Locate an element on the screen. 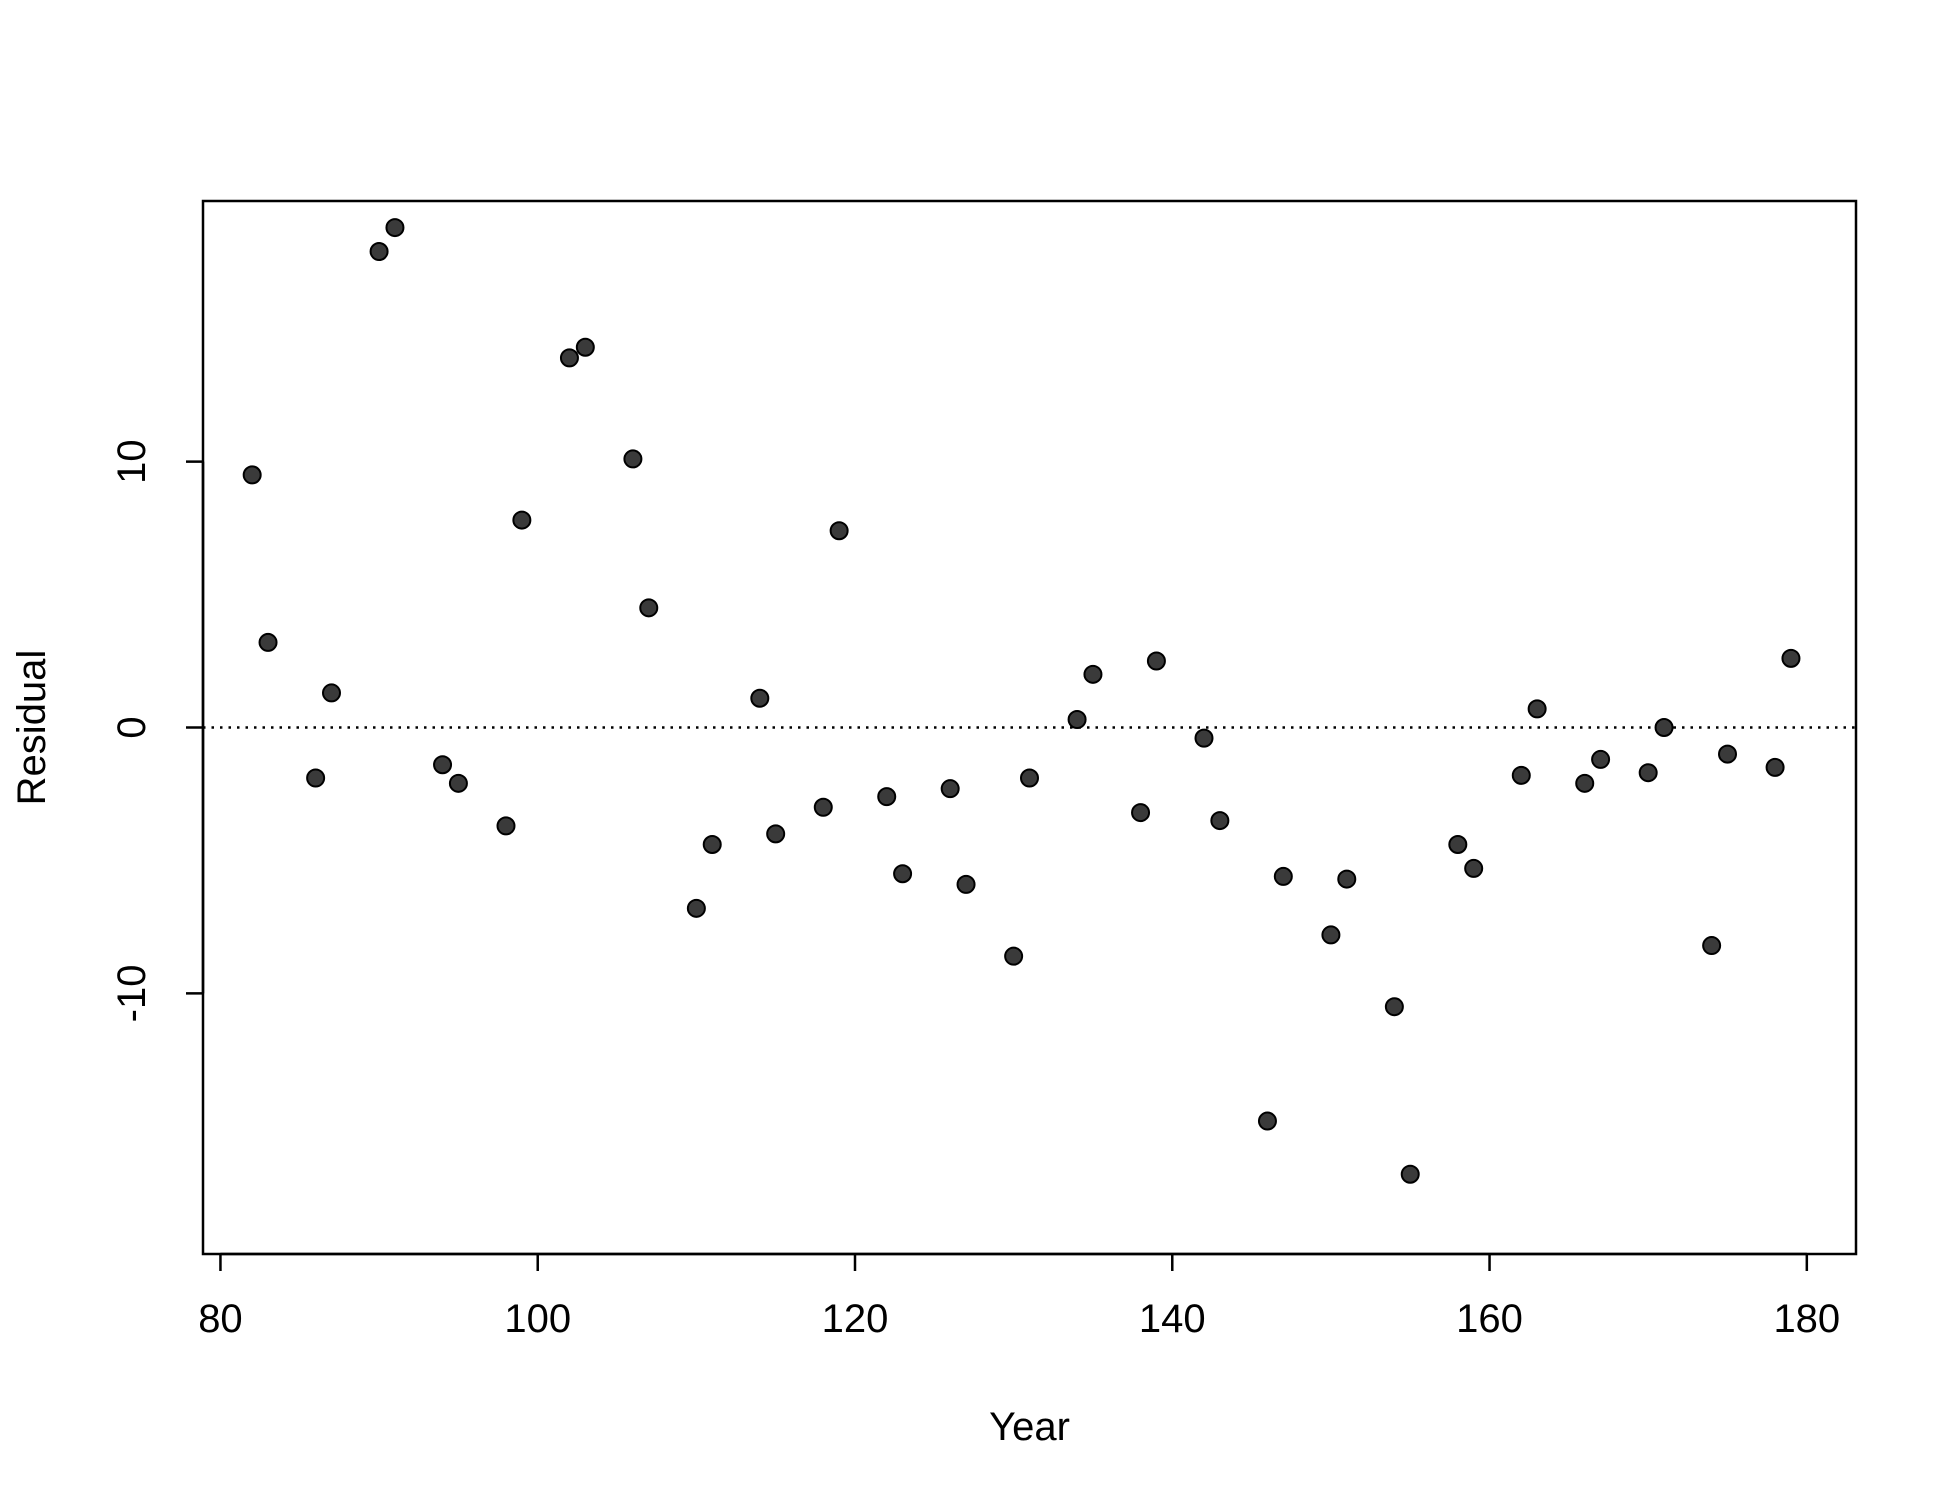 Image resolution: width=1950 pixels, height=1505 pixels. x-tick-label: 160 is located at coordinates (1489, 1319).